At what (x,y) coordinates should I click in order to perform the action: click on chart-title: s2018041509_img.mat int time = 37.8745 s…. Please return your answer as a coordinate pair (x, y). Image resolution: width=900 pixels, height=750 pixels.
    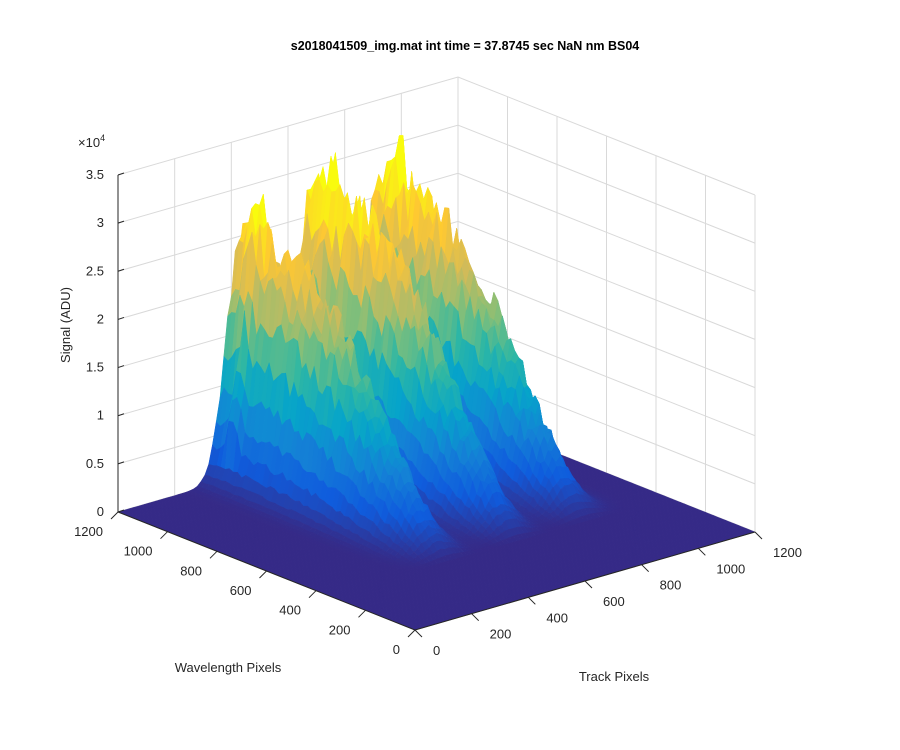
    Looking at the image, I should click on (465, 46).